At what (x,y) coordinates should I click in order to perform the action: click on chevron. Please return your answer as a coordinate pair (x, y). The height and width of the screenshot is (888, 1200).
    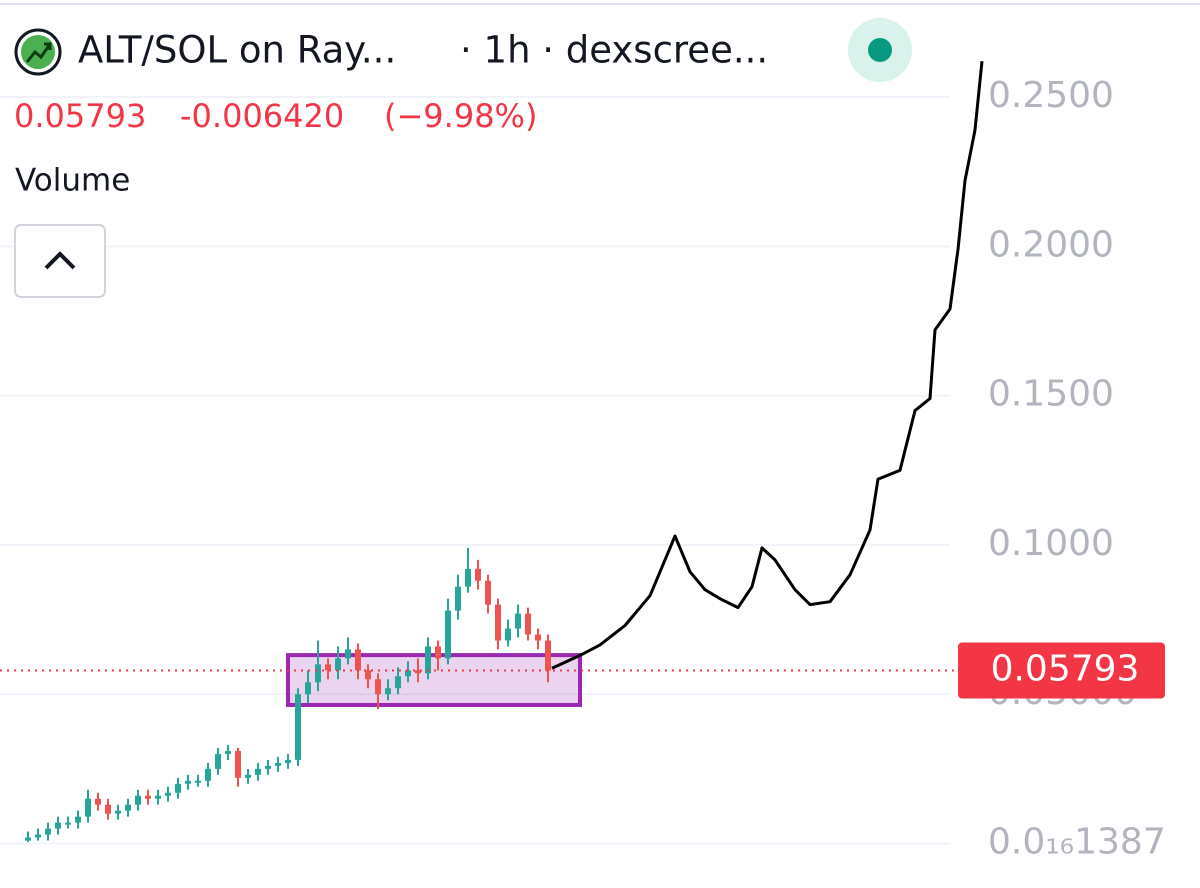
    Looking at the image, I should click on (60, 260).